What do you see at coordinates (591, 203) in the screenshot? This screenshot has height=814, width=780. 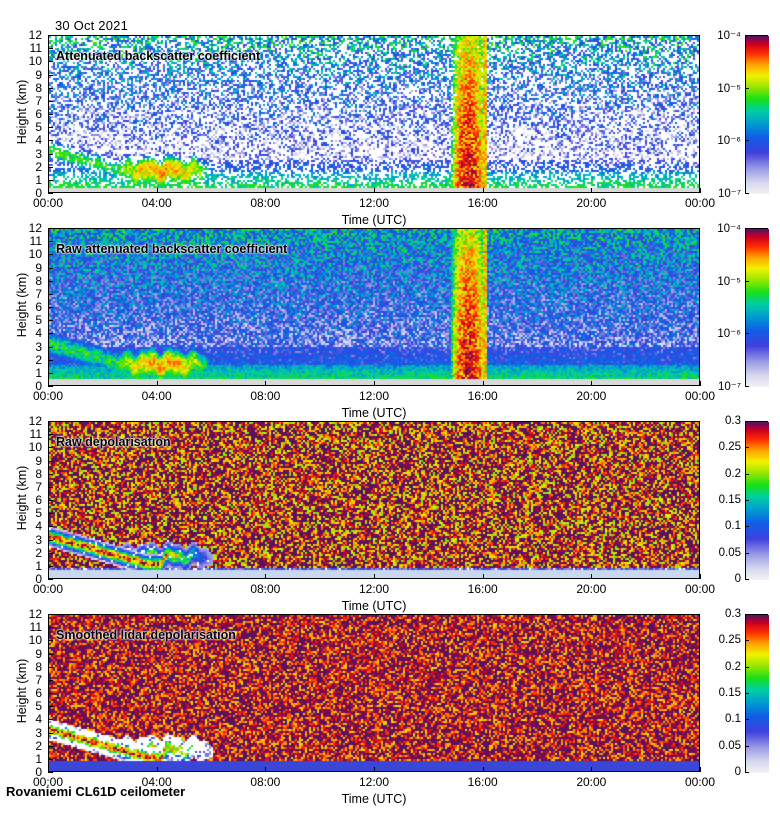 I see `x-tick-label: 20:00` at bounding box center [591, 203].